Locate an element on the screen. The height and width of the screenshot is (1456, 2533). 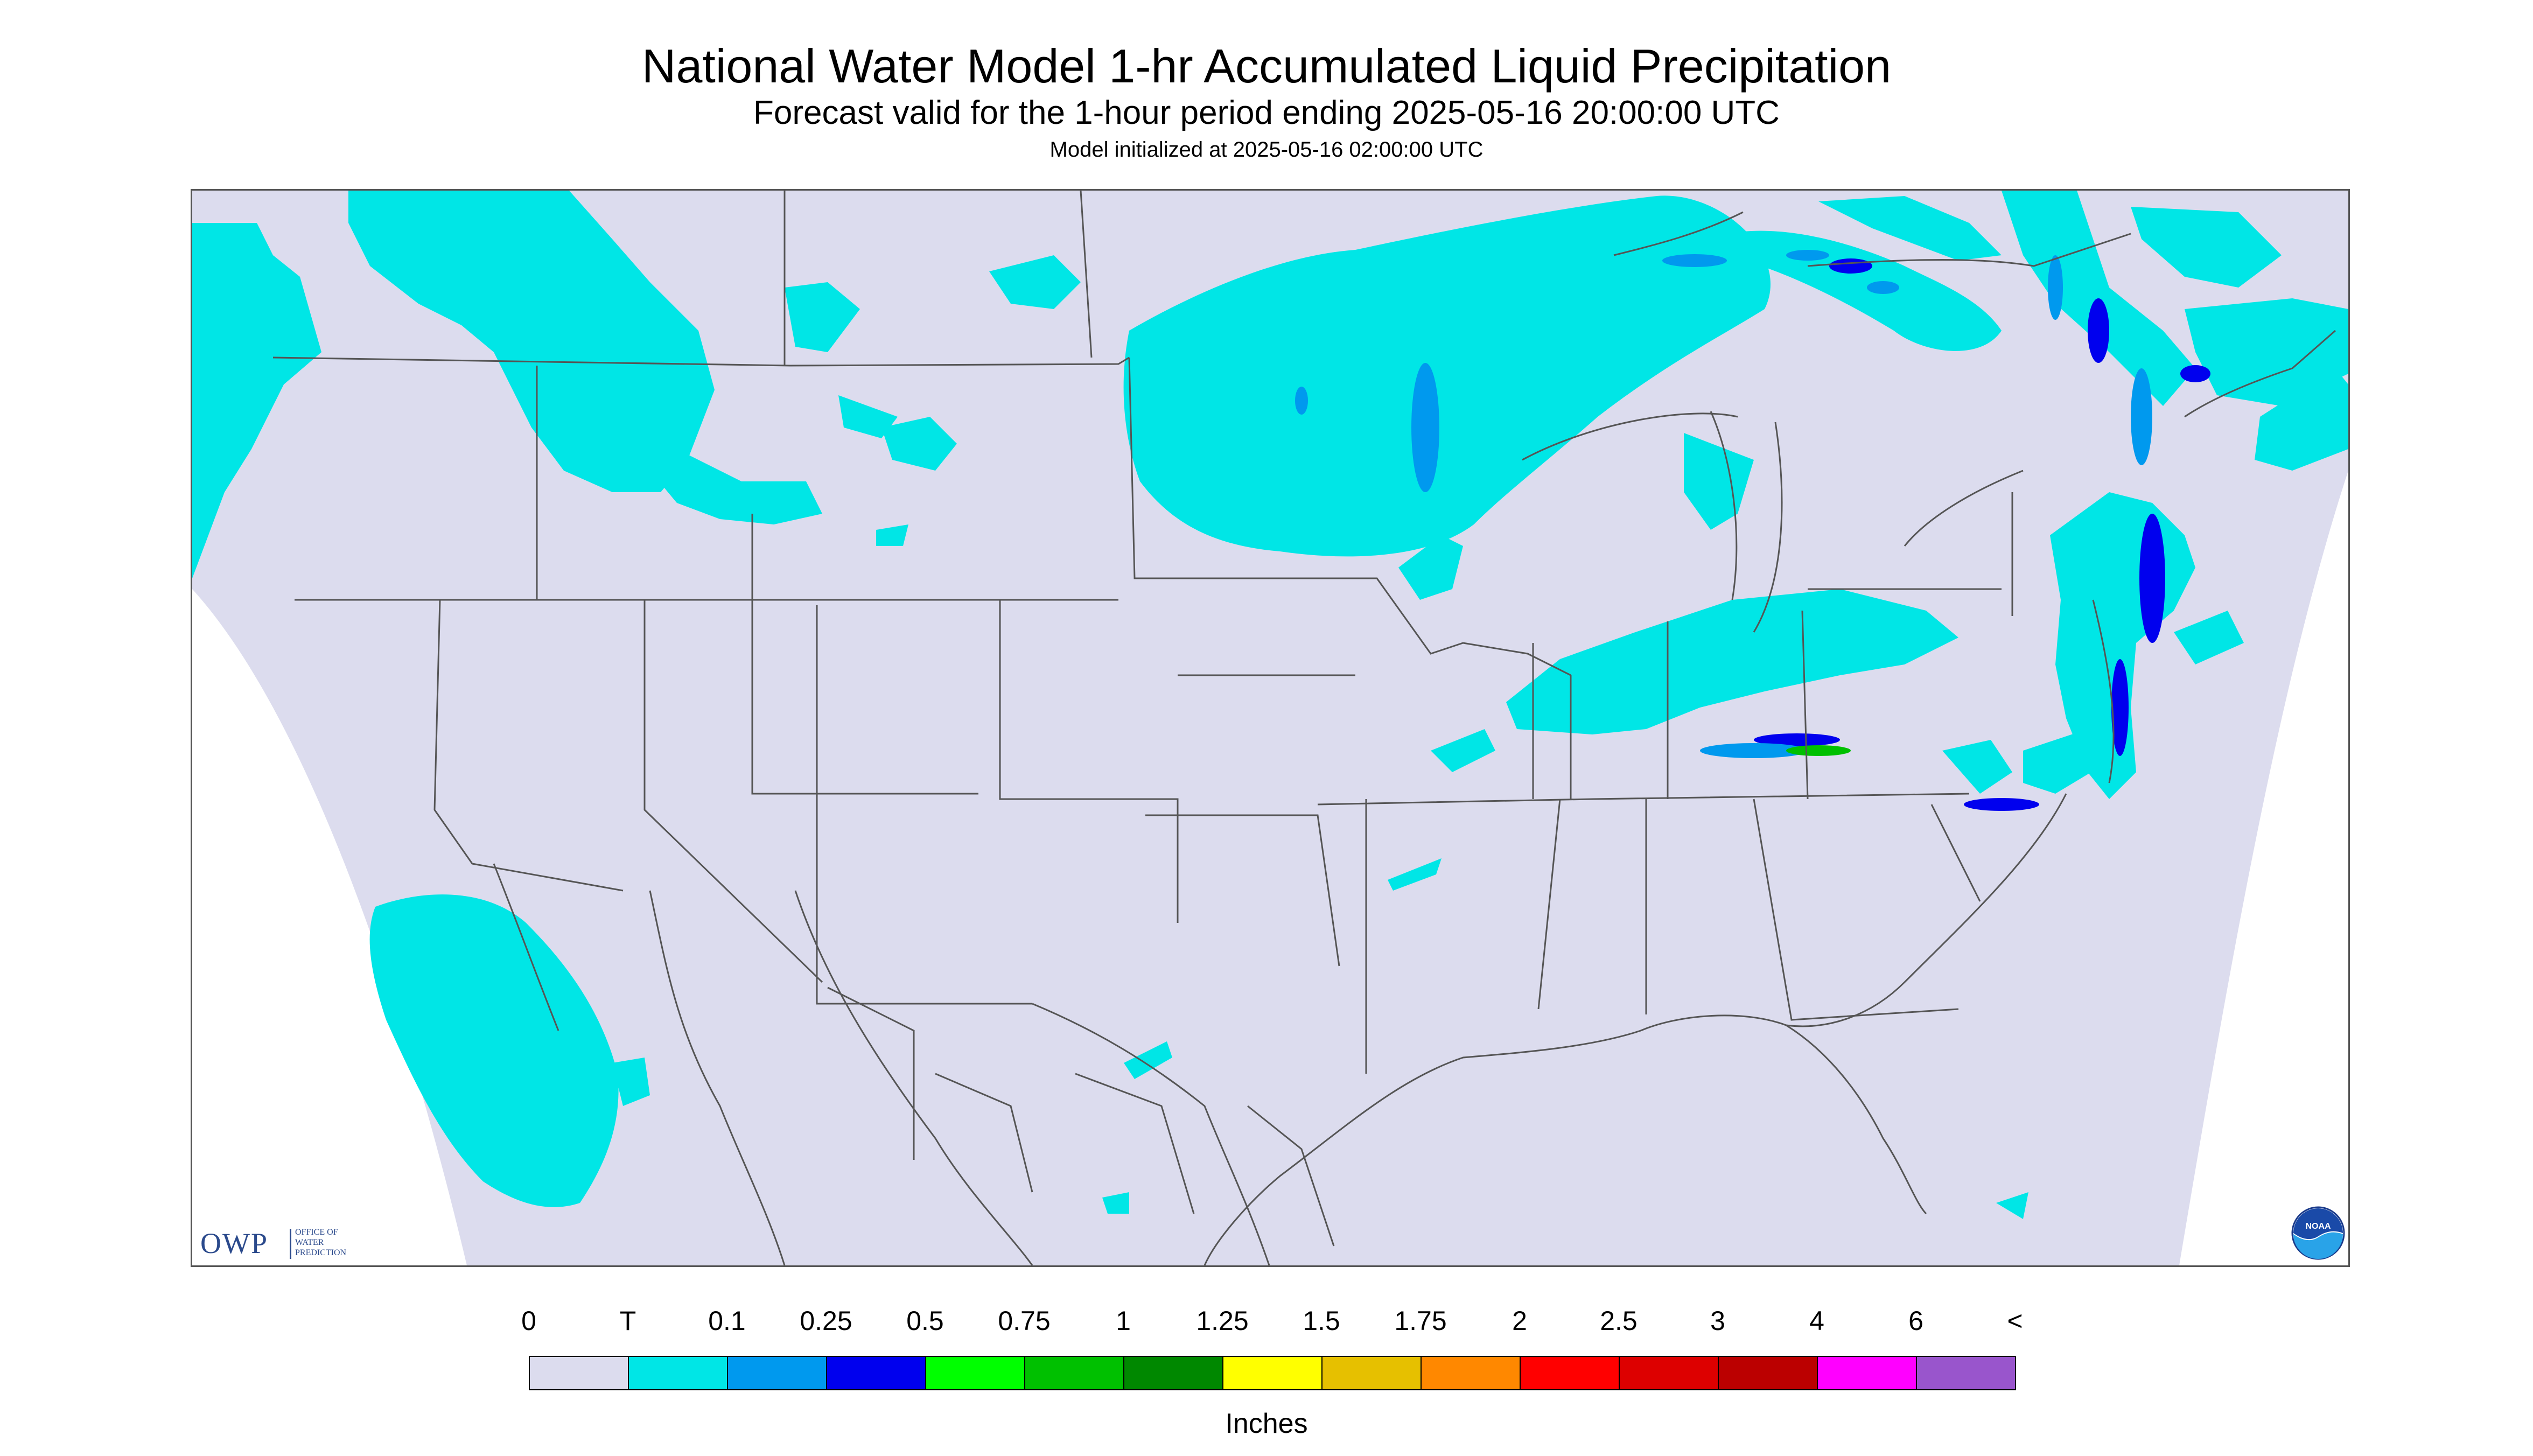
owp-divider is located at coordinates (291, 1244).